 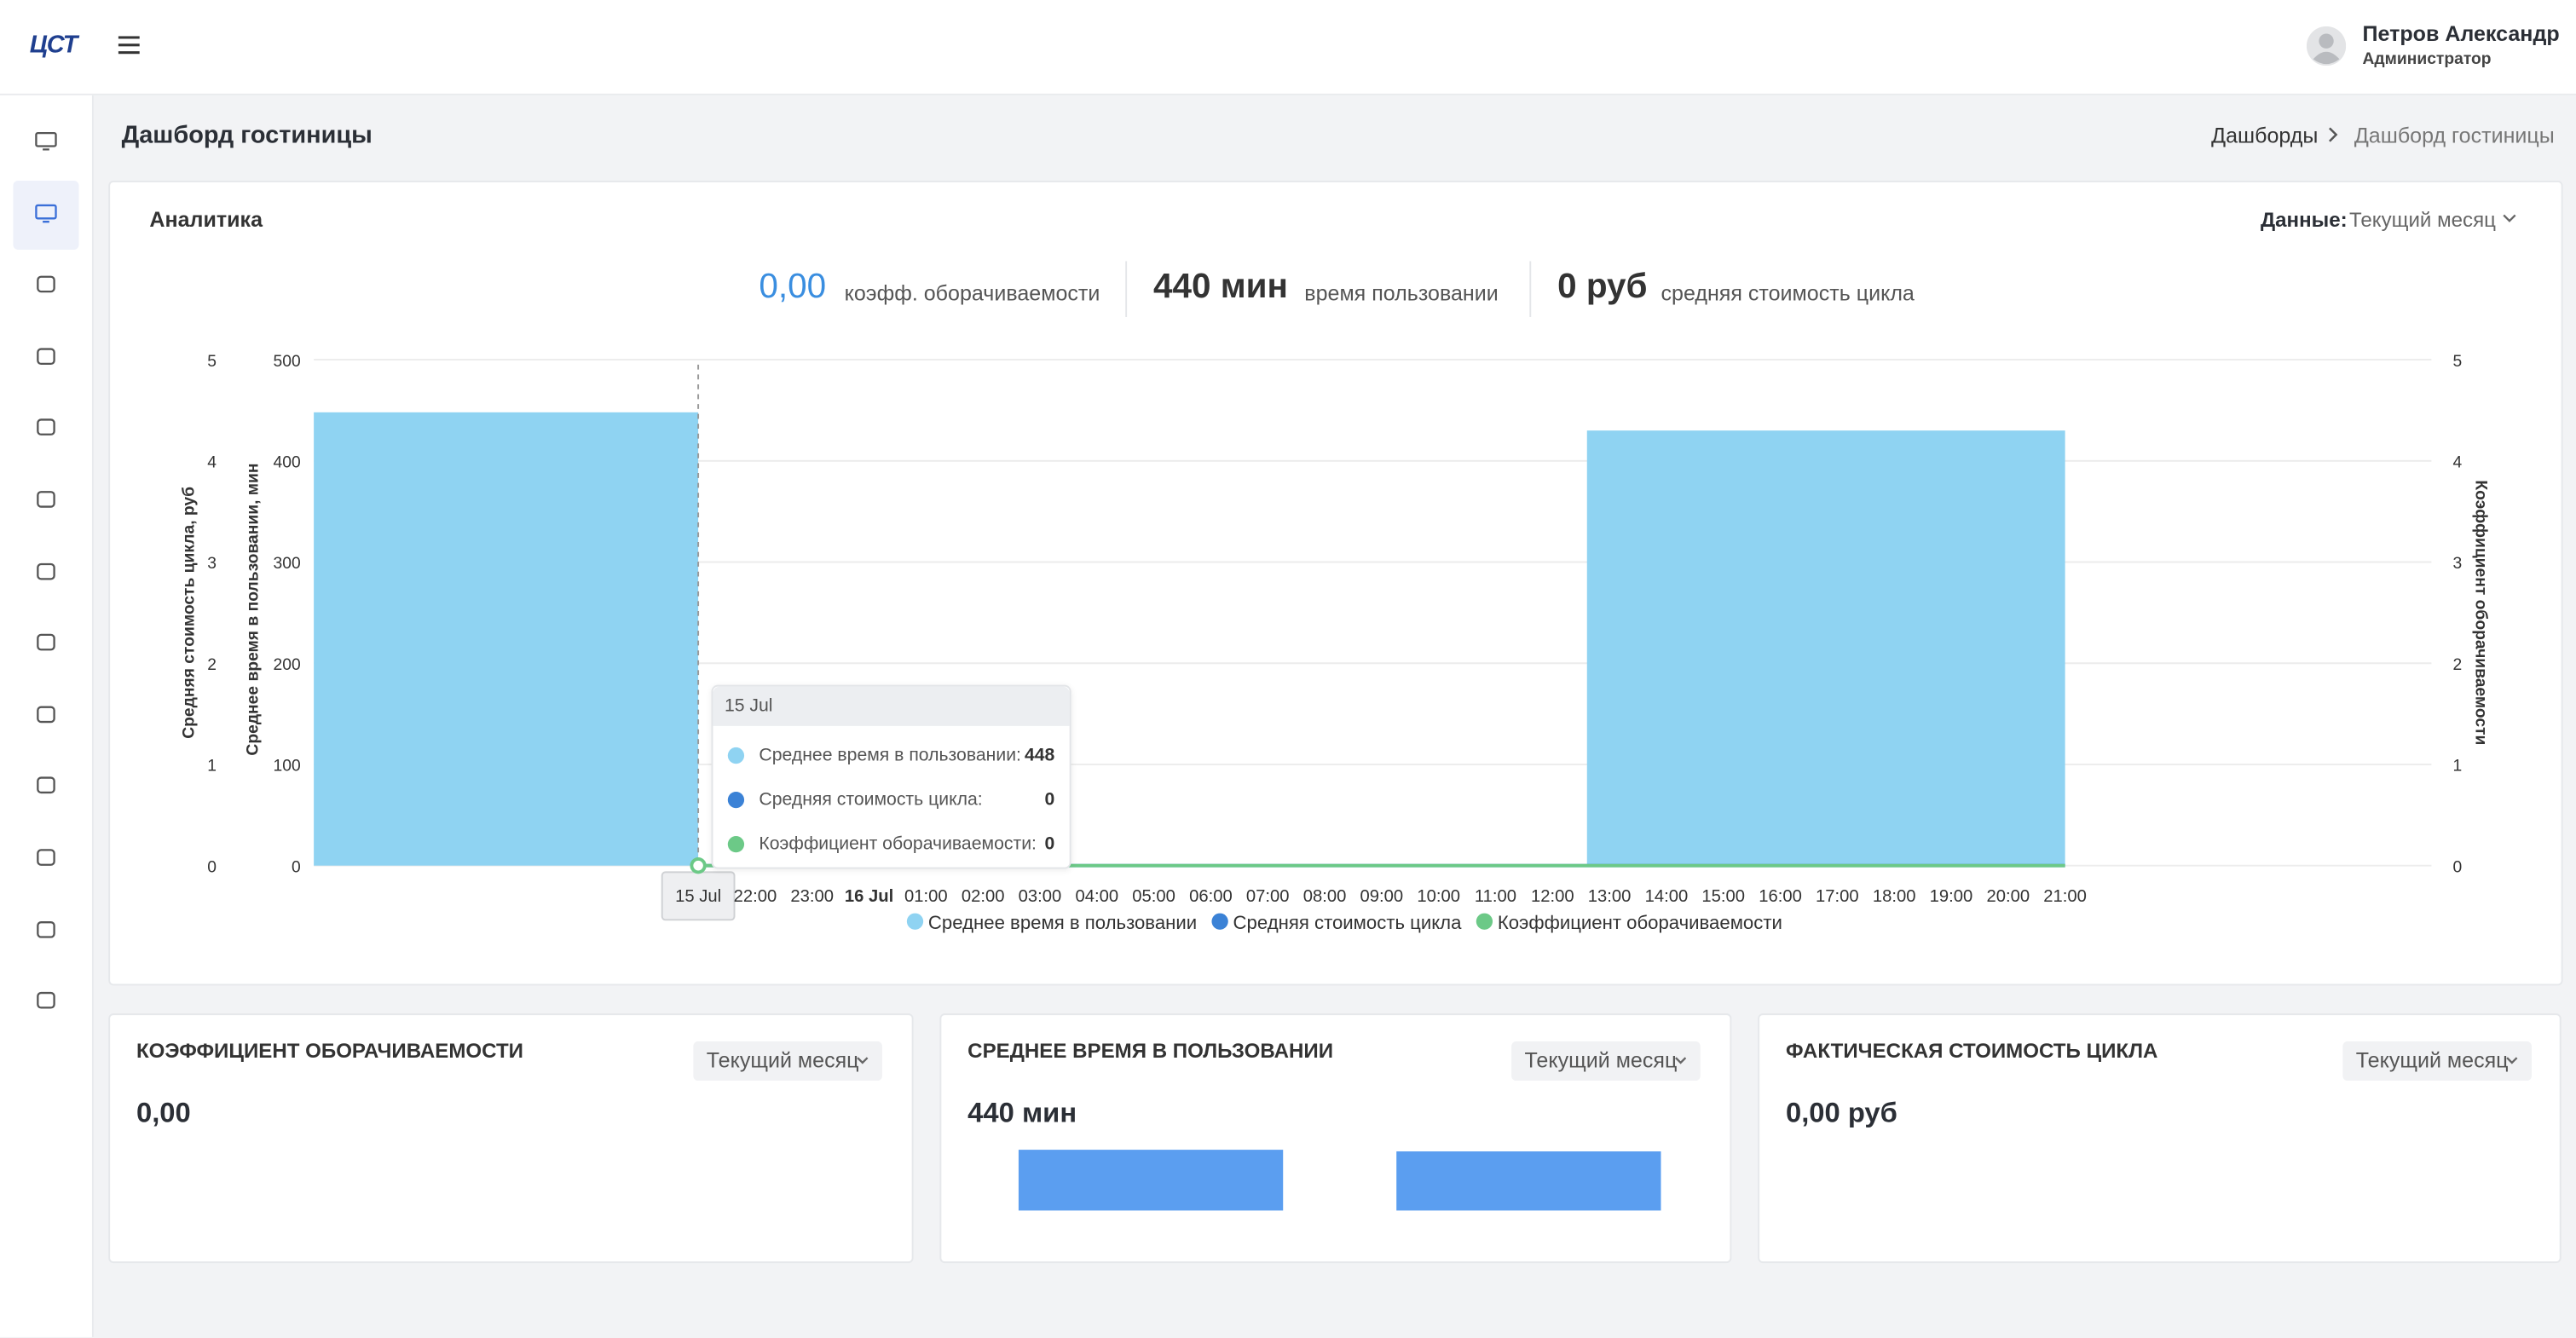 I want to click on y3-axis-title: Средняя стоимость цикла, руб, so click(x=189, y=613).